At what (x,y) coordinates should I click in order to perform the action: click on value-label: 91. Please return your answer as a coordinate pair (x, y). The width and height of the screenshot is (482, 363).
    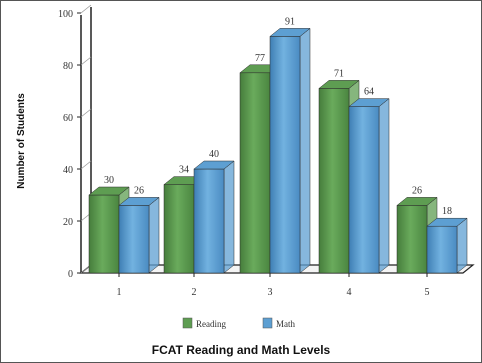
    Looking at the image, I should click on (290, 21).